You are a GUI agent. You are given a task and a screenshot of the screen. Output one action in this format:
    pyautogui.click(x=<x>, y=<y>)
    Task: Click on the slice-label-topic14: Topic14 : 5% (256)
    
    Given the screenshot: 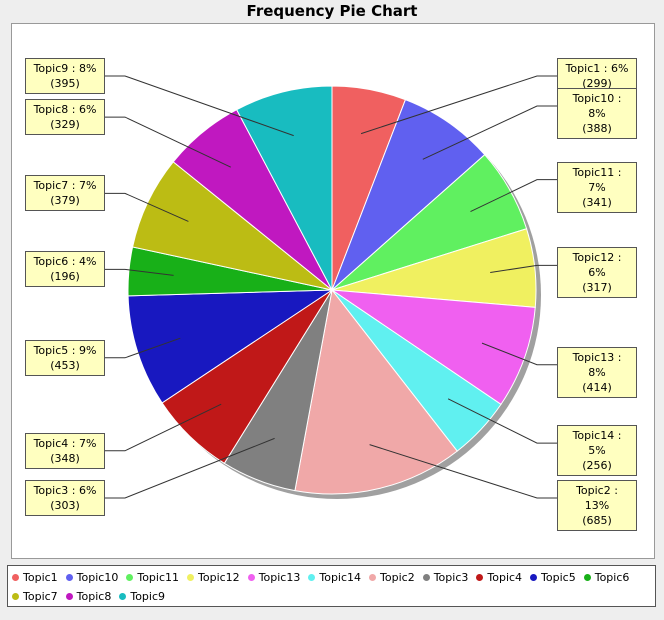 What is the action you would take?
    pyautogui.click(x=597, y=451)
    